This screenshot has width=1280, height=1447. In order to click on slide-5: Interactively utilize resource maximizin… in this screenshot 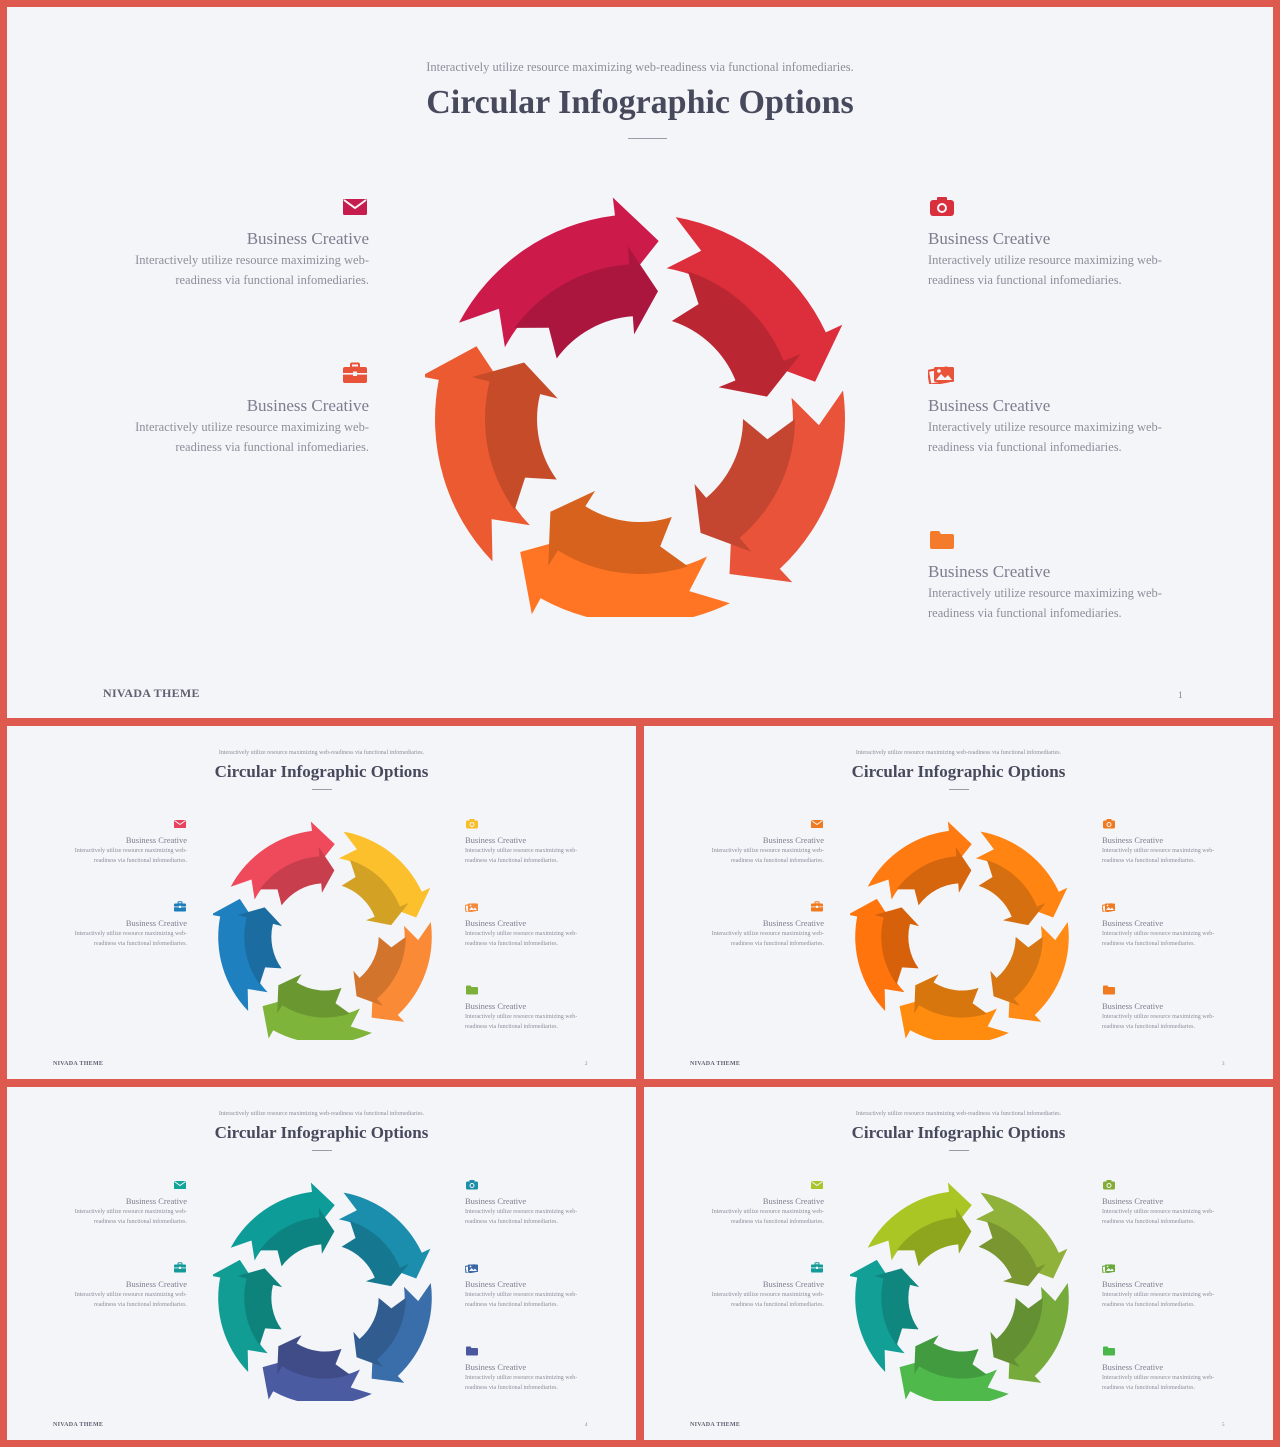, I will do `click(958, 1263)`.